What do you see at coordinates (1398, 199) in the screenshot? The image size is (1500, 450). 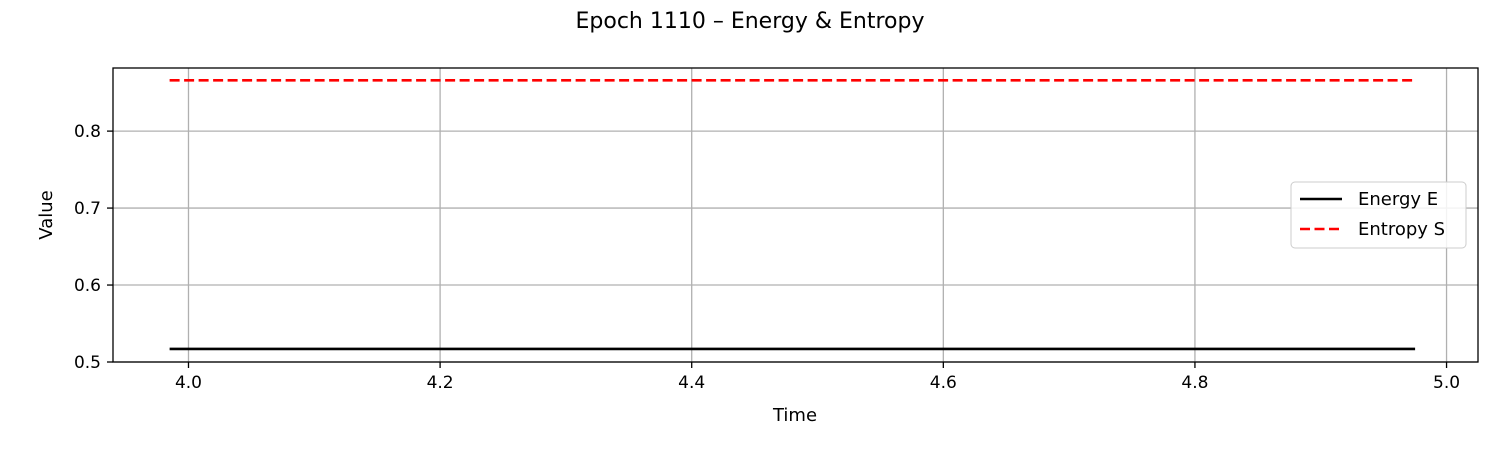 I see `legend-label-energy: Energy E` at bounding box center [1398, 199].